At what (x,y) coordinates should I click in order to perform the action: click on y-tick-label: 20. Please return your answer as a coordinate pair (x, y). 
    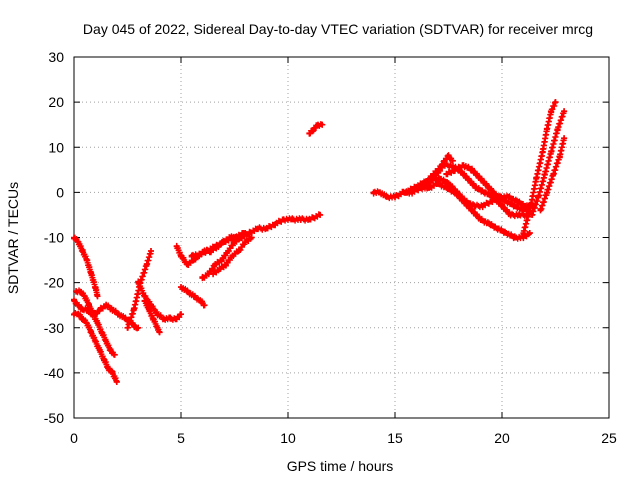
    Looking at the image, I should click on (56, 102).